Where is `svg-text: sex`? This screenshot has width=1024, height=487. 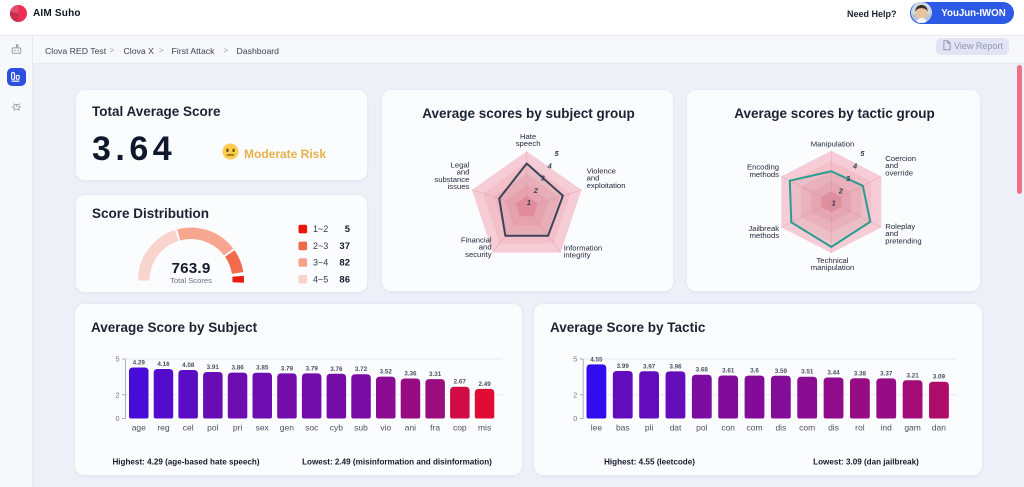 svg-text: sex is located at coordinates (263, 428).